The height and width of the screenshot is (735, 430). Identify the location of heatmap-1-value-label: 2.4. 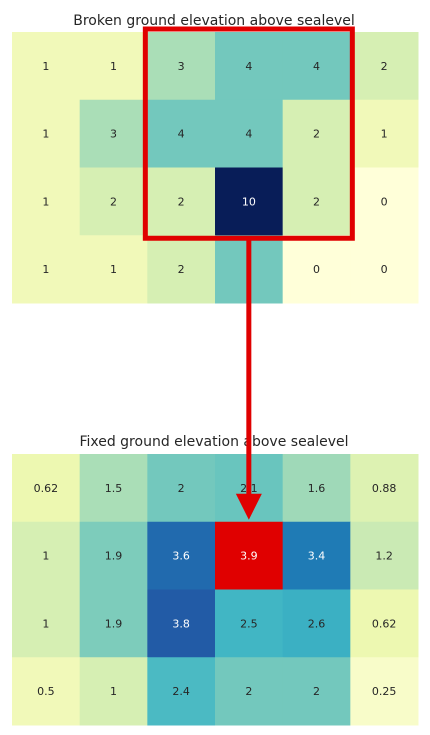
(181, 691).